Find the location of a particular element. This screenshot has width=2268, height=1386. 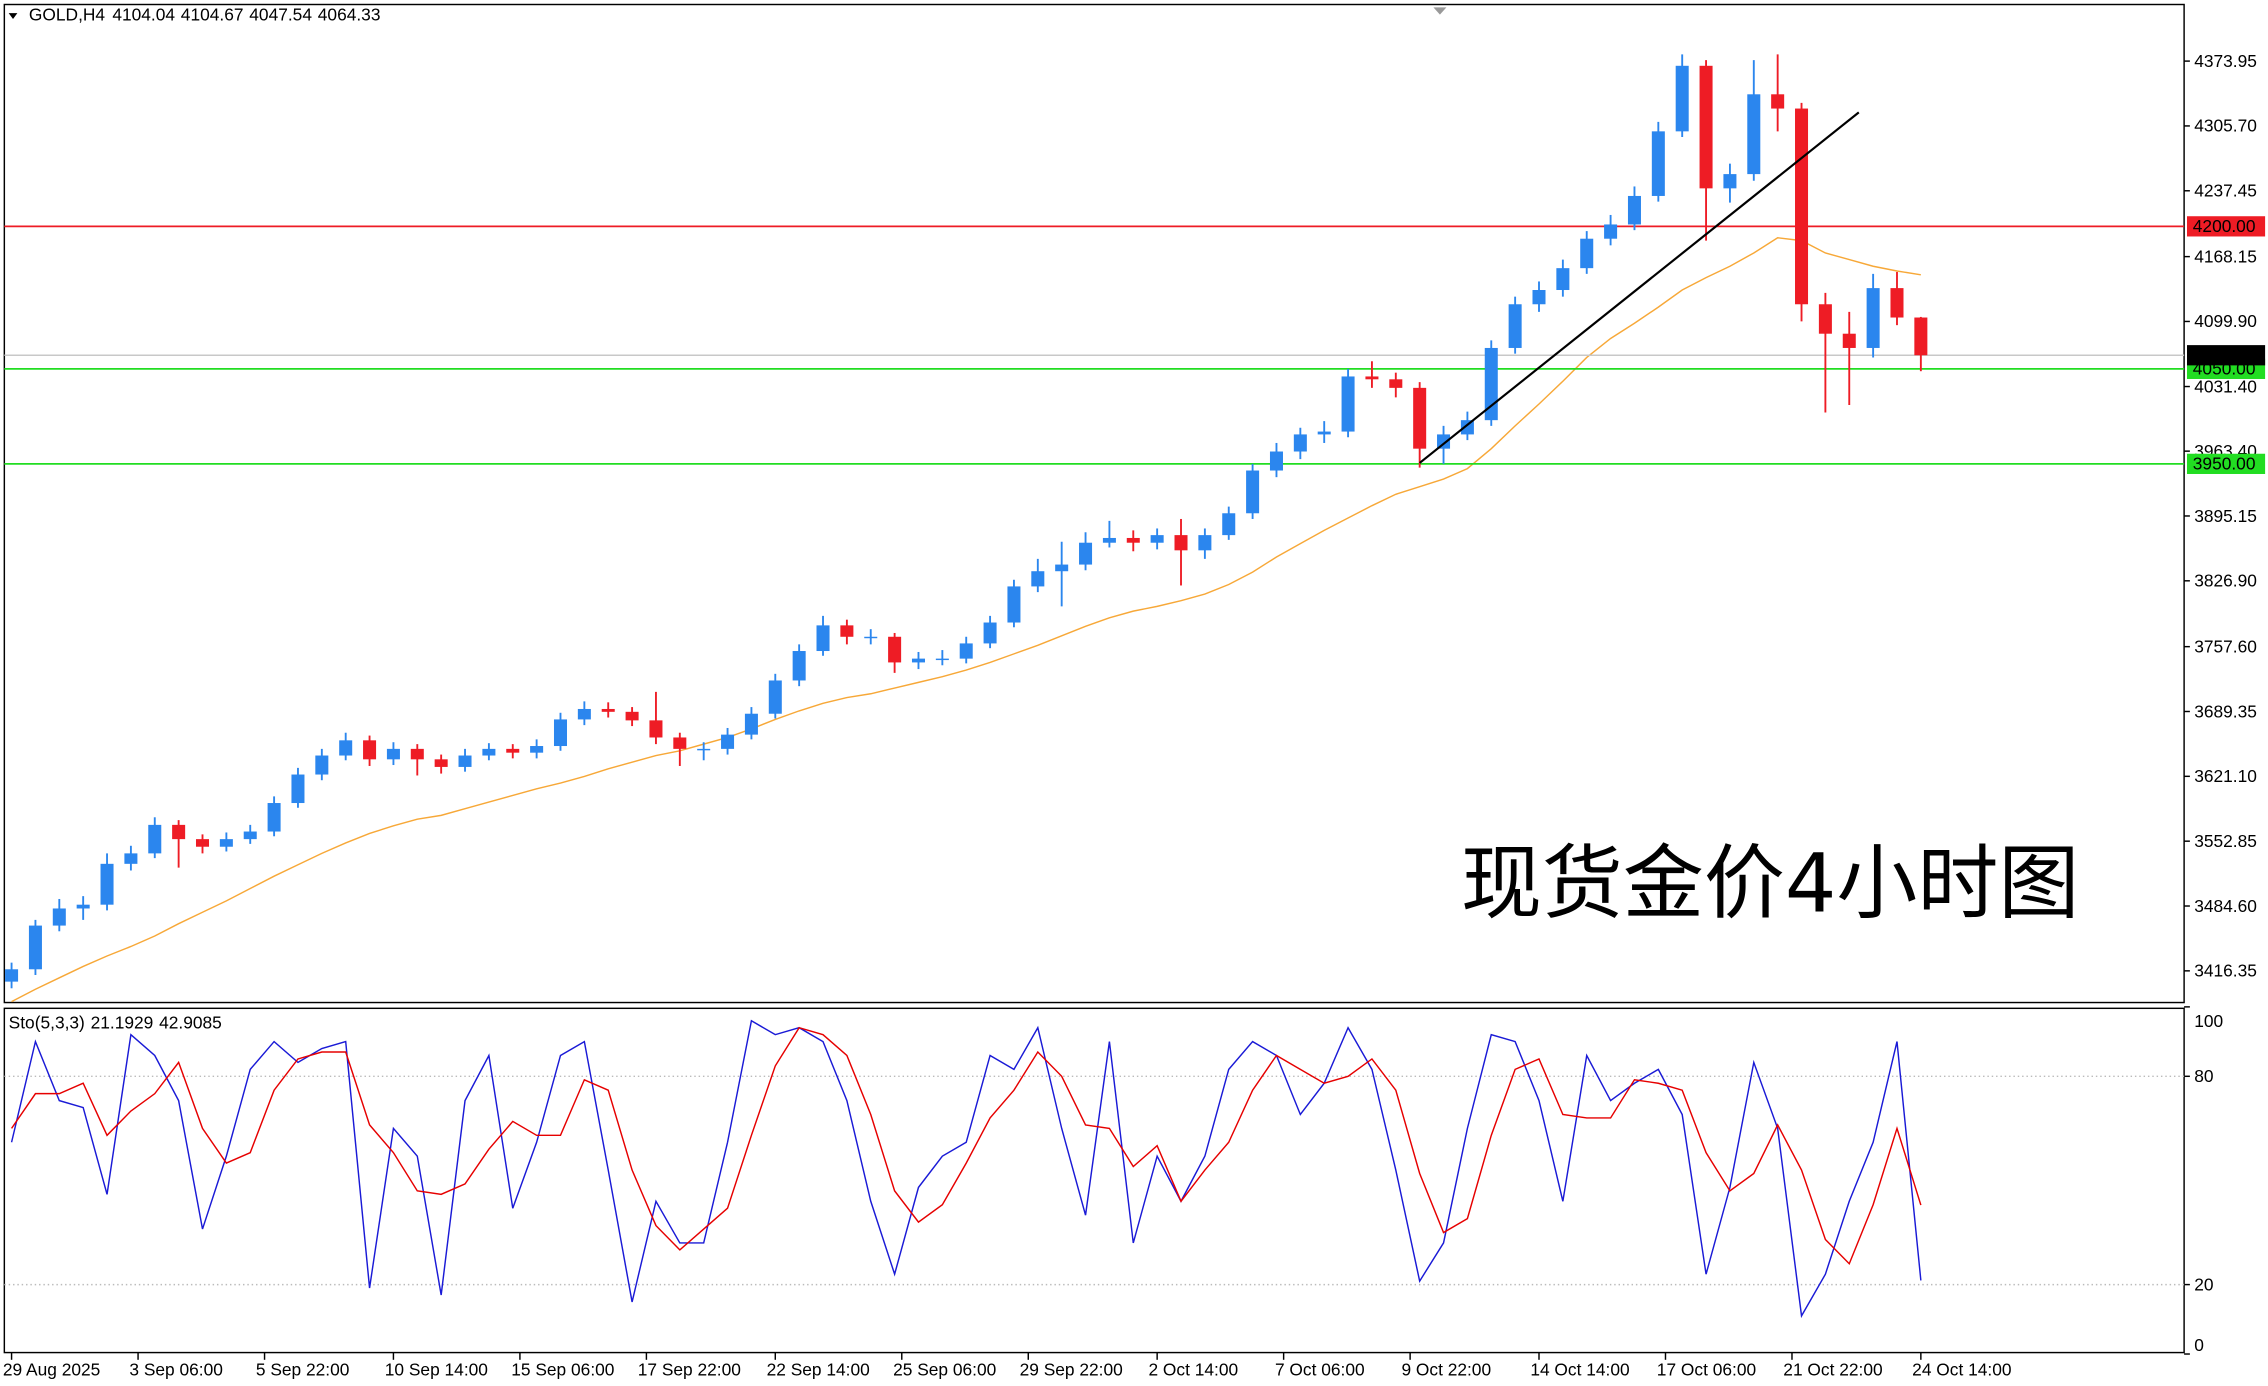

x-tick-label: 21 Oct 22:00 is located at coordinates (1832, 1370).